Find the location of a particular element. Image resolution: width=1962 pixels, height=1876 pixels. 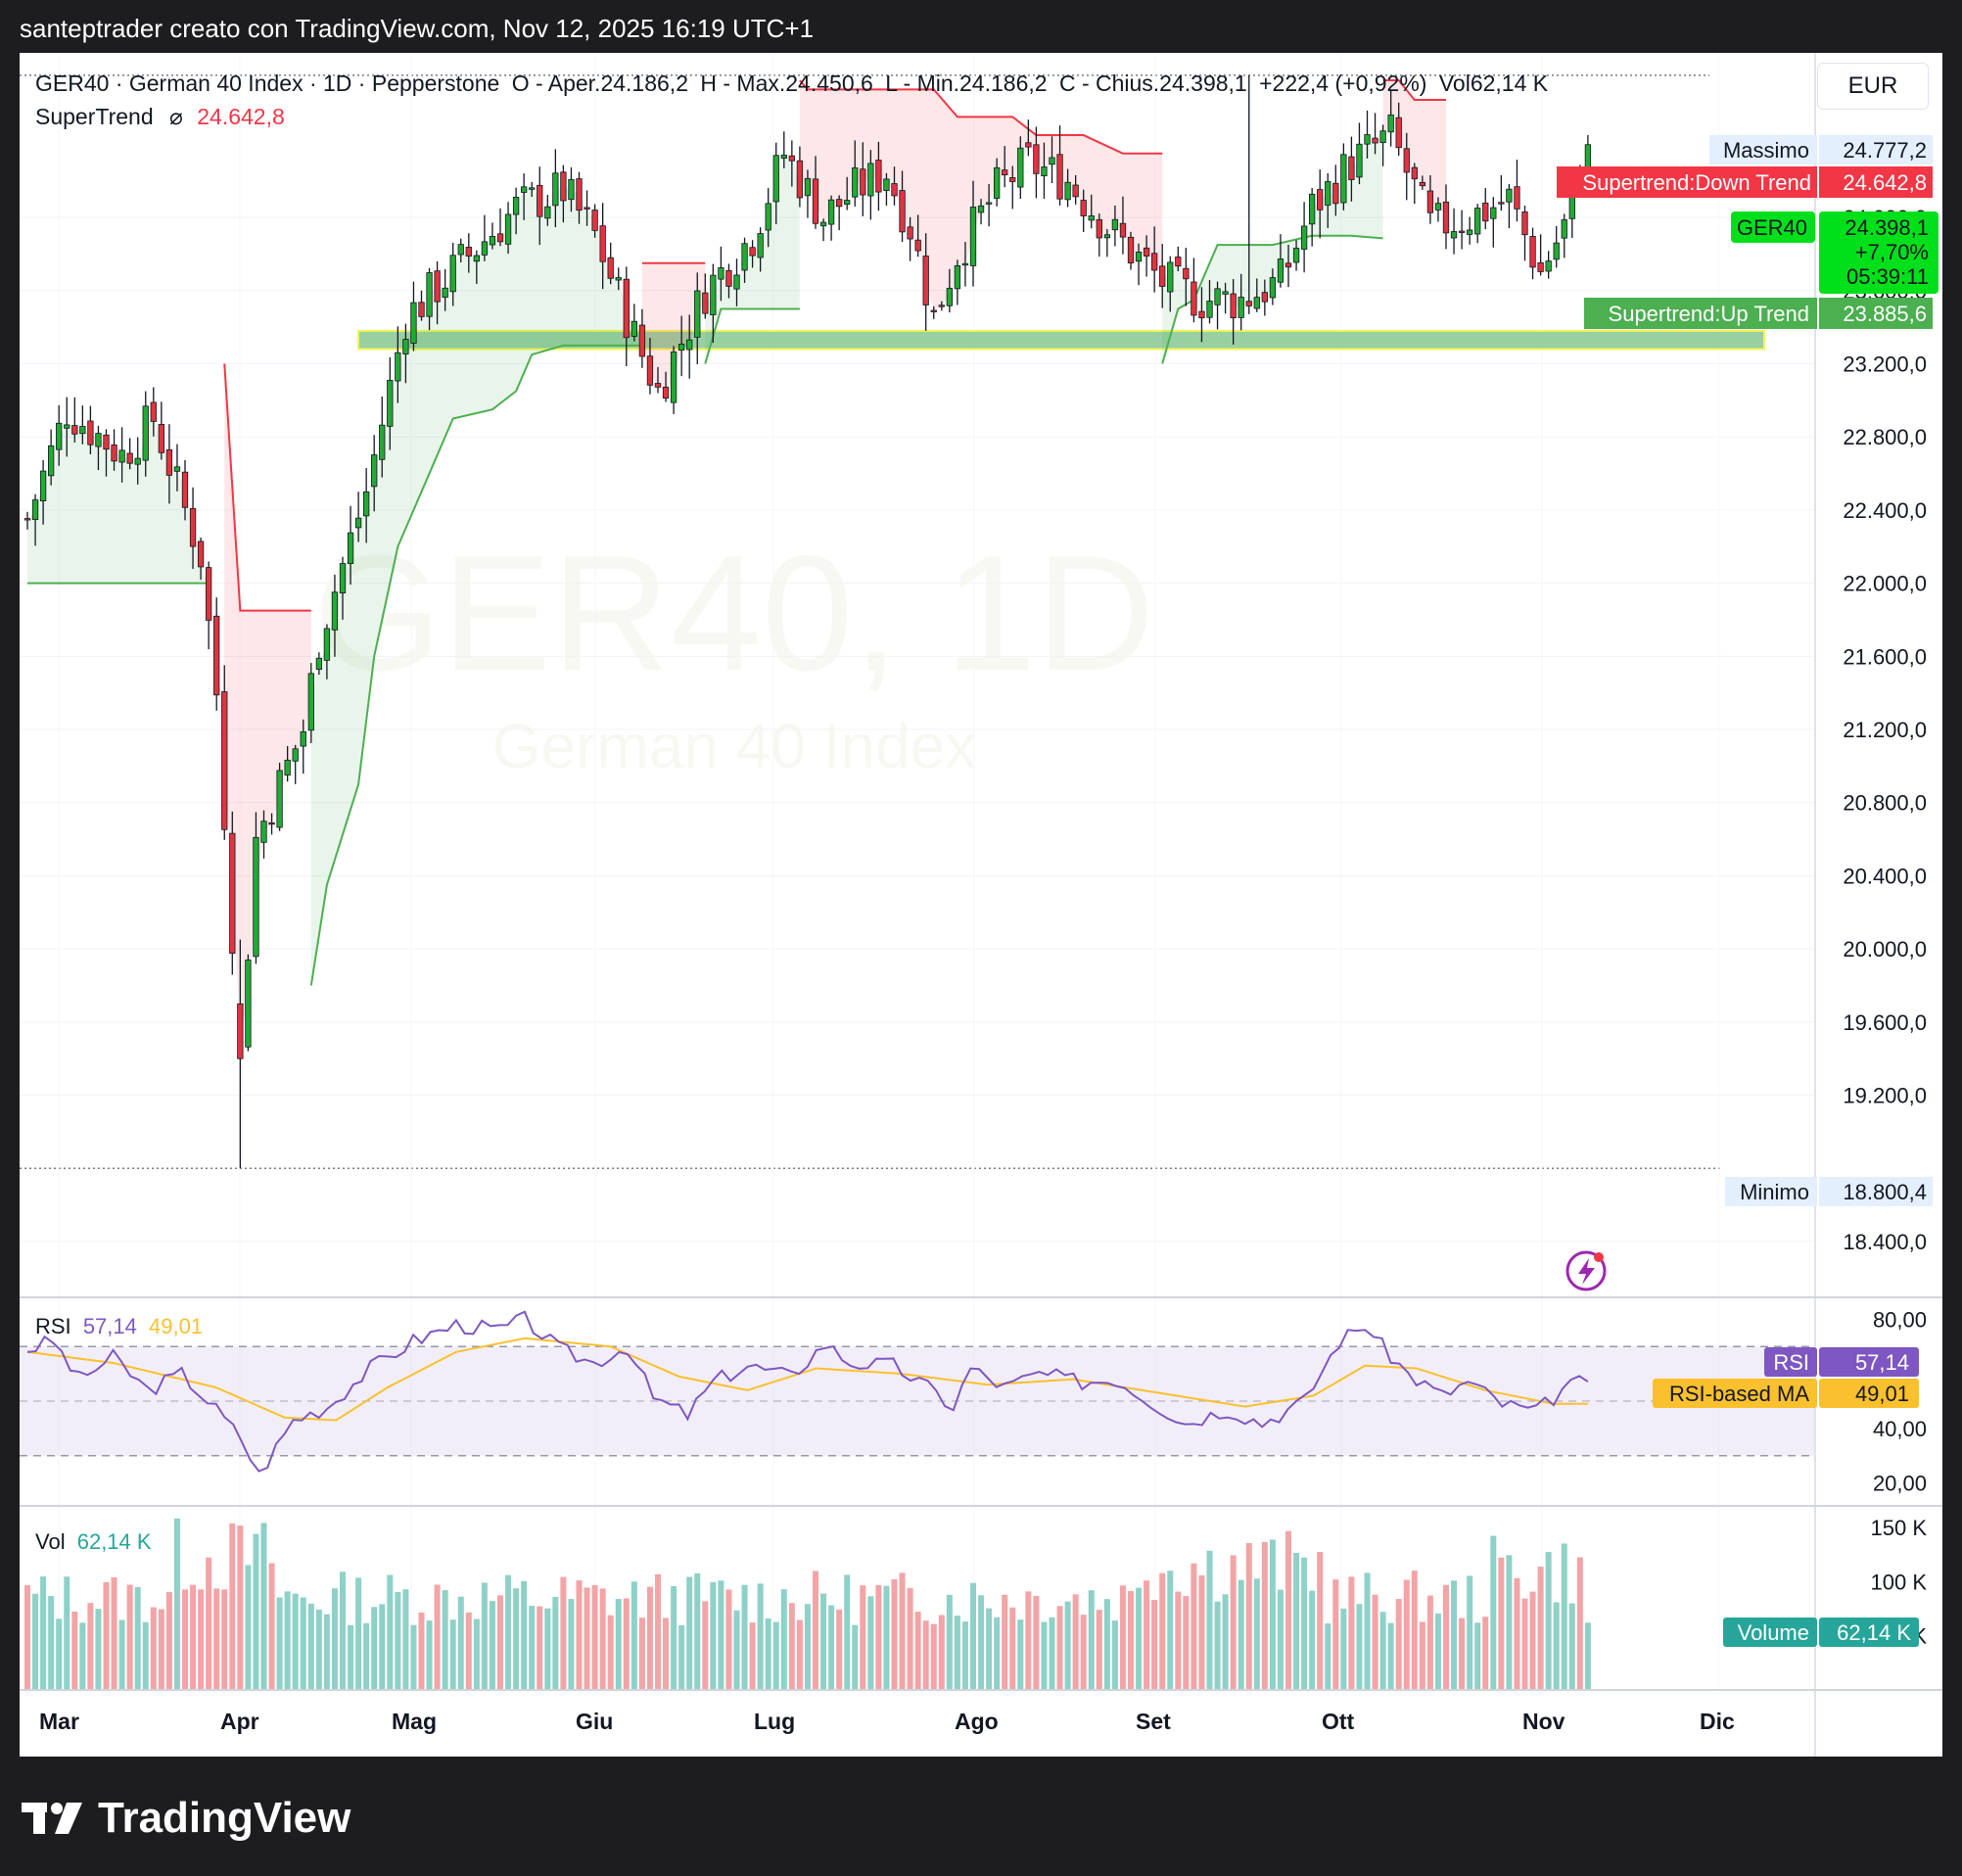

rsi-legend: RSI 57,14 49,01 is located at coordinates (122, 1326).